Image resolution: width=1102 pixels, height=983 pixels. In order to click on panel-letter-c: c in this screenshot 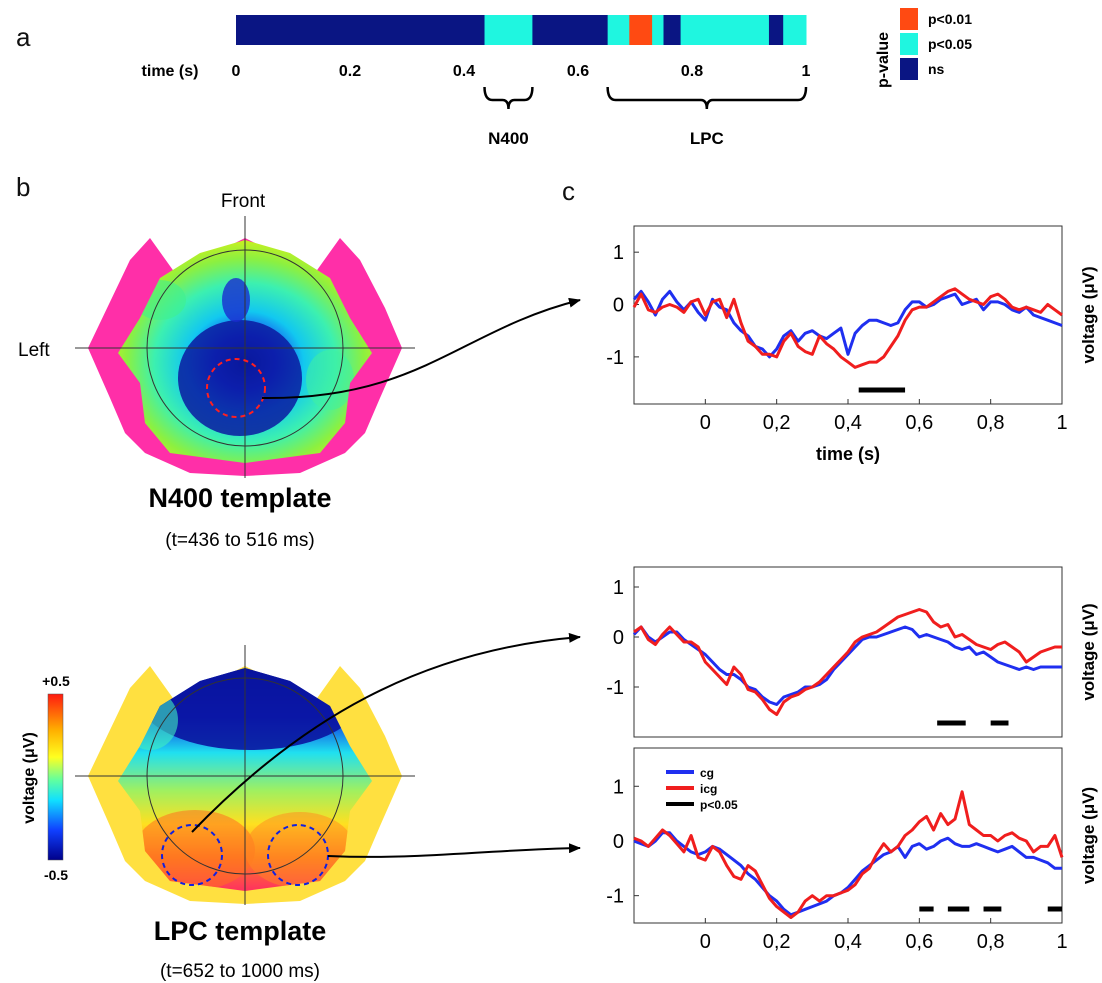, I will do `click(568, 191)`.